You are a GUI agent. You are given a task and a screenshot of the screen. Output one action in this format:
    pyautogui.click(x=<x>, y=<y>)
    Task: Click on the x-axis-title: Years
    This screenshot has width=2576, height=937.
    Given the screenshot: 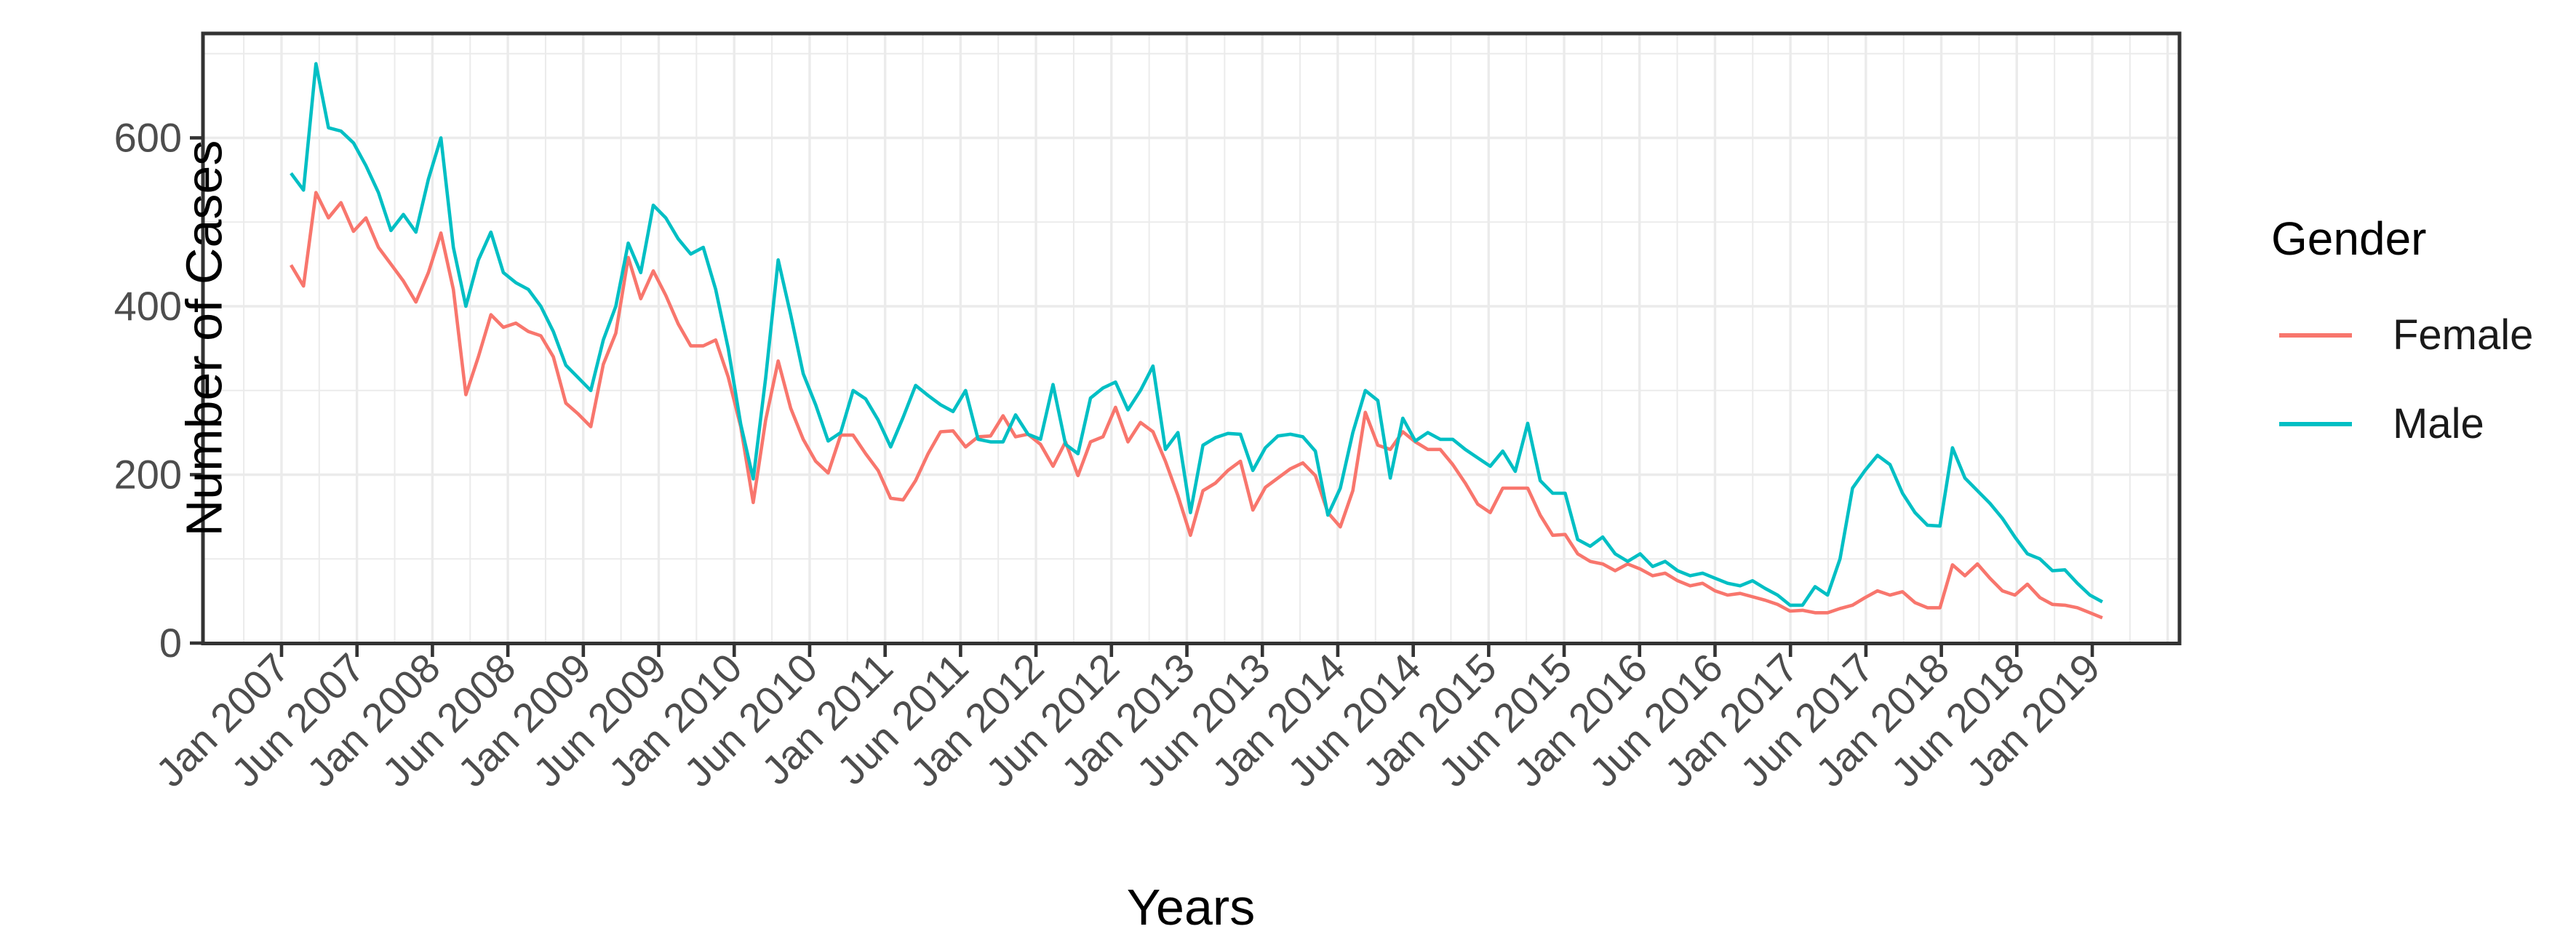 What is the action you would take?
    pyautogui.click(x=1191, y=907)
    